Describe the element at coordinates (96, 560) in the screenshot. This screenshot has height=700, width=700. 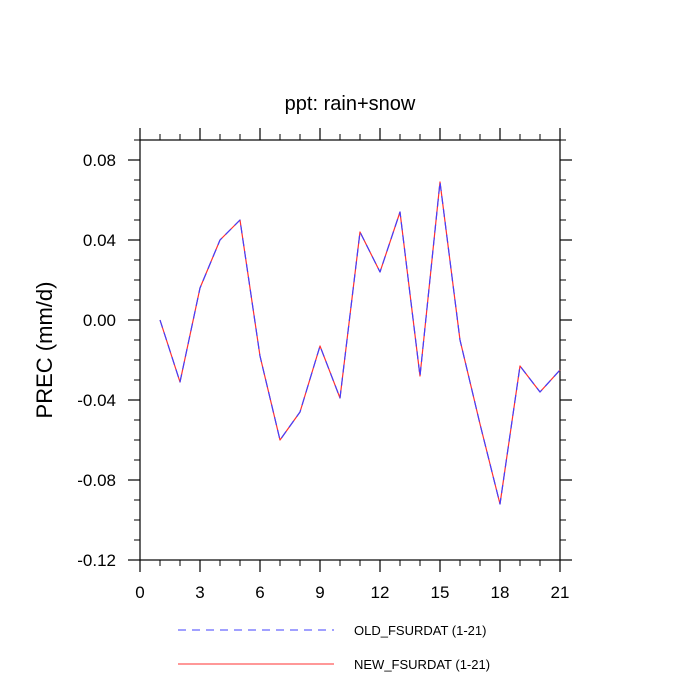
I see `y-tick-label: -0.12` at that location.